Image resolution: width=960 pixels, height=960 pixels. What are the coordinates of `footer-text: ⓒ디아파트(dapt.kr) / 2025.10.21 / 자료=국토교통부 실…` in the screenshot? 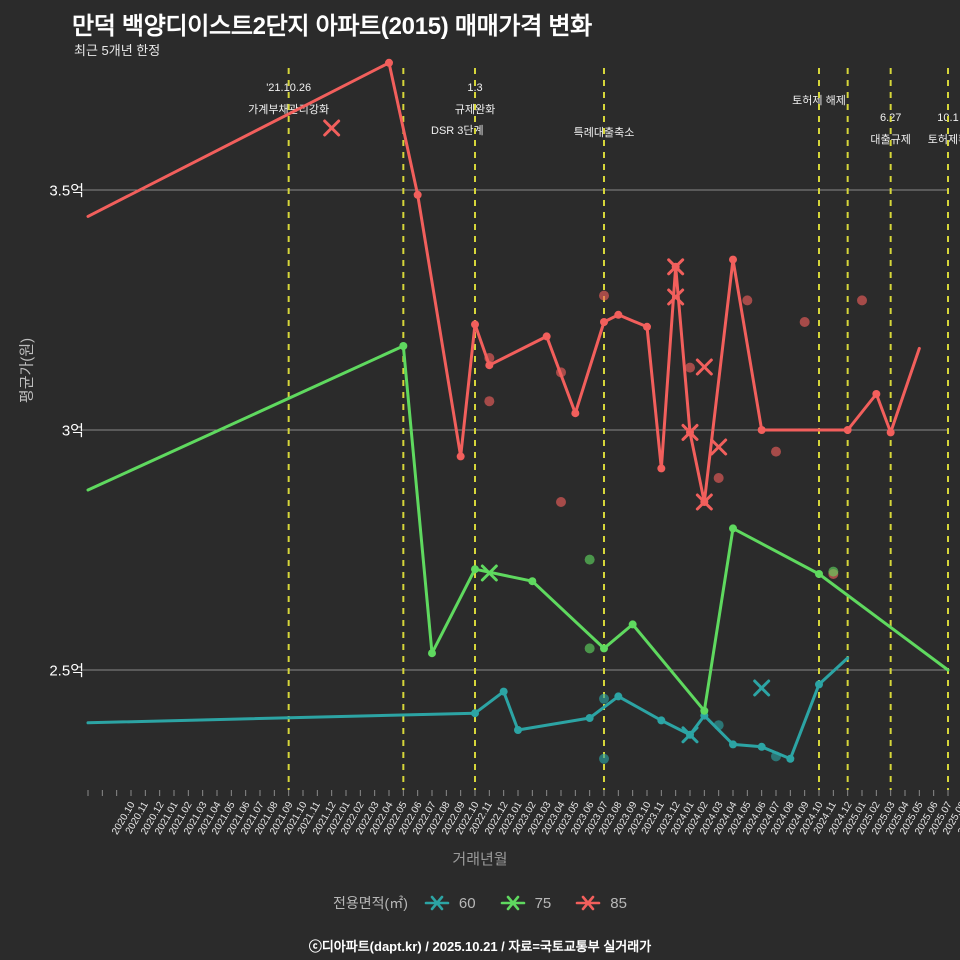 It's located at (480, 946).